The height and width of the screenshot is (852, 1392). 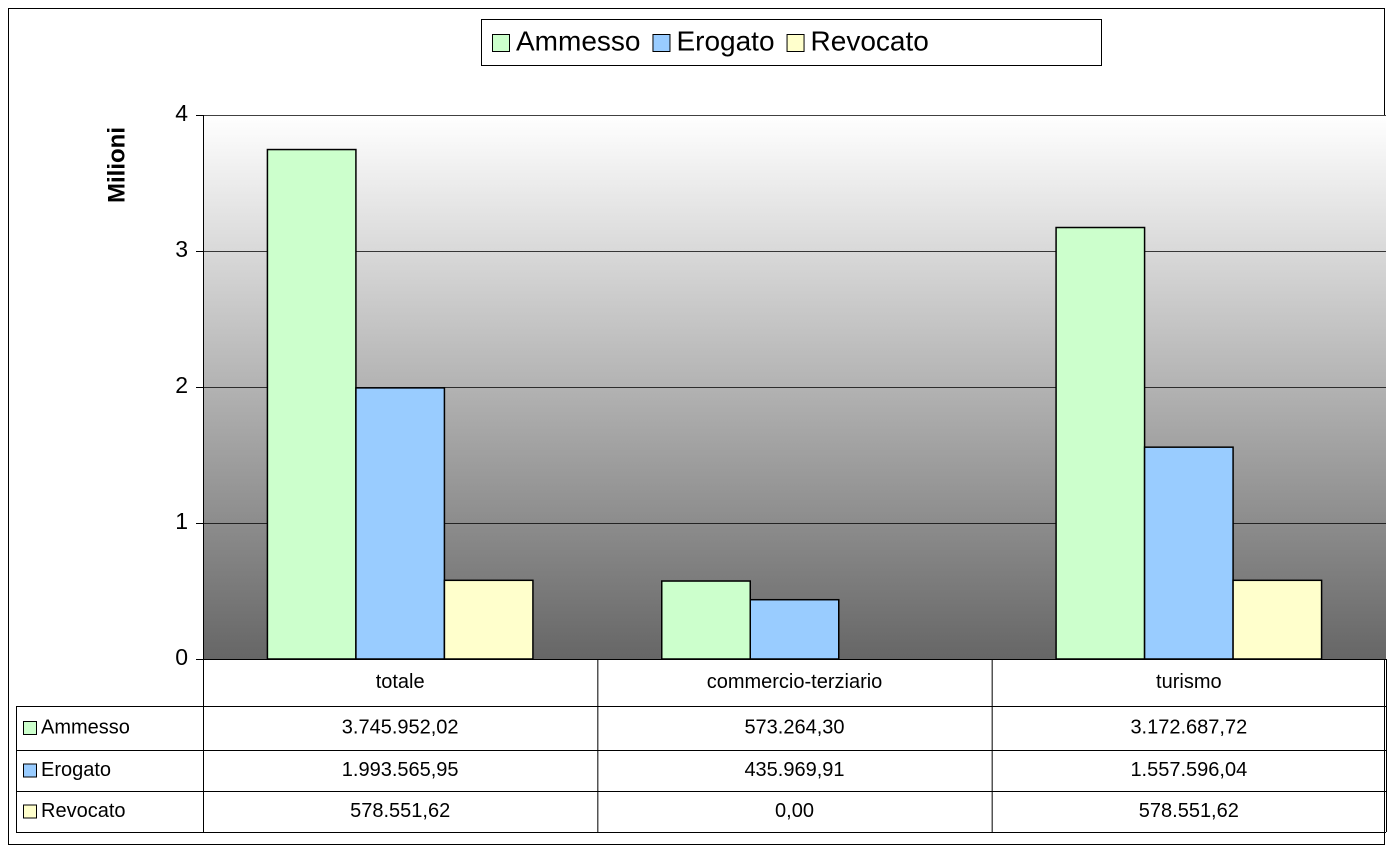 I want to click on x-tick-label: totale, so click(x=400, y=682).